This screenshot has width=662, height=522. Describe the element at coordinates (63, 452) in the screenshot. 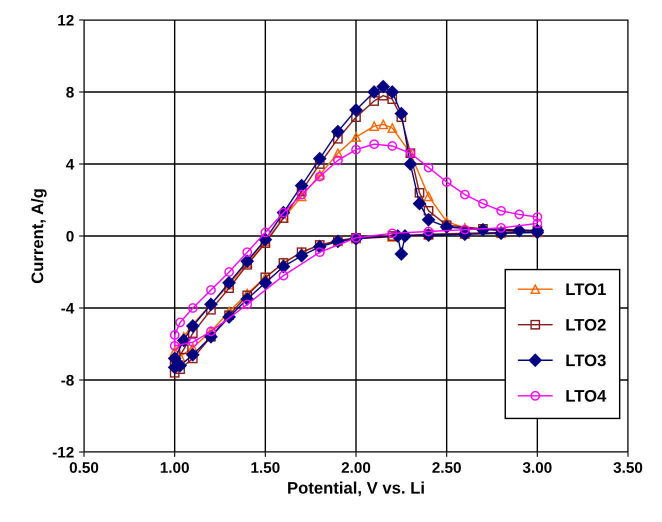

I see `y-tick-label: -12` at that location.